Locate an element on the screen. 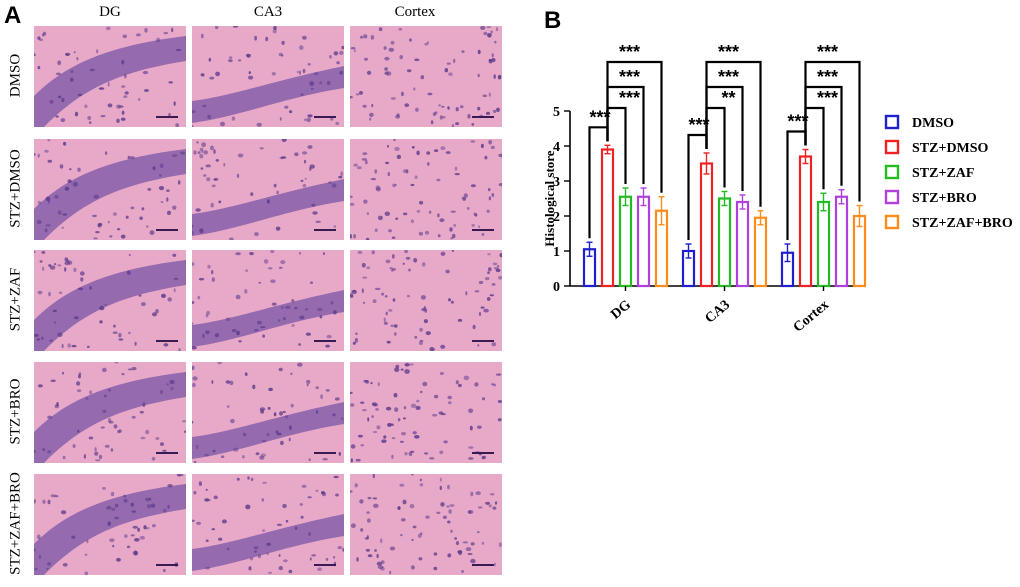 The image size is (1020, 587). y-axis-label: Histological store is located at coordinates (549, 198).